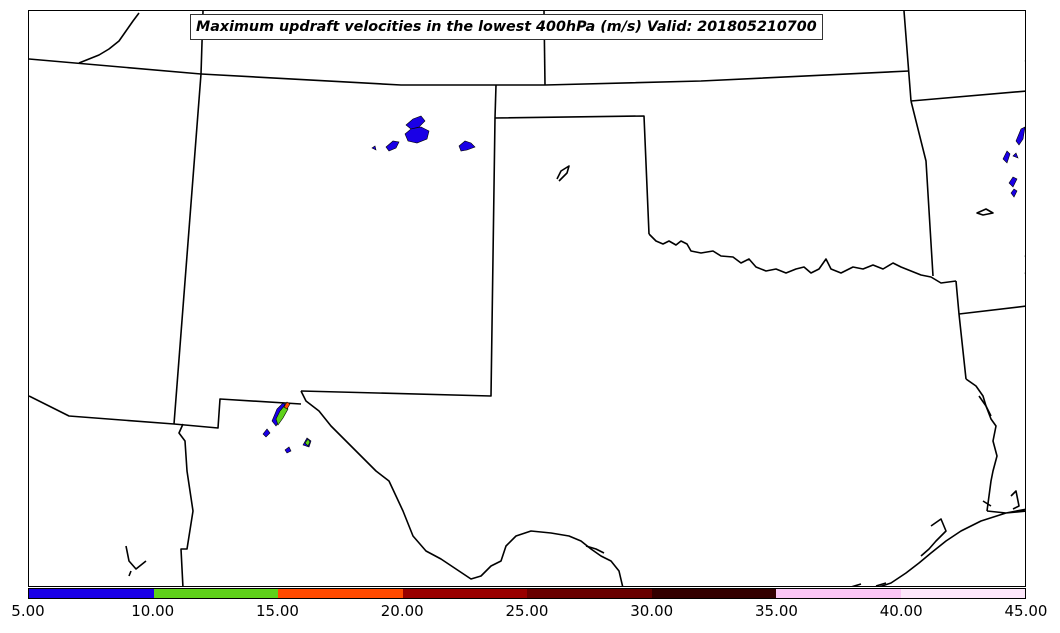  What do you see at coordinates (563, 173) in the screenshot?
I see `lake-texas-panhandle` at bounding box center [563, 173].